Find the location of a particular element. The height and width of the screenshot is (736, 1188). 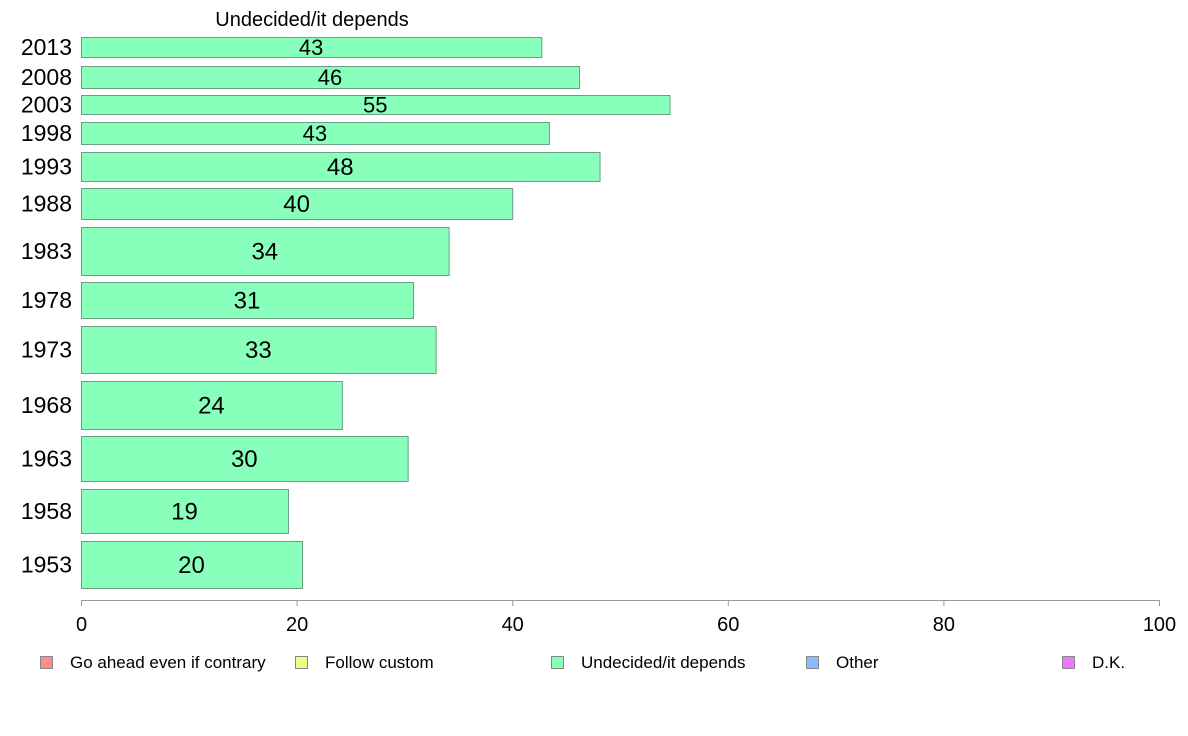

x-tick-label-40: 40 is located at coordinates (513, 625).